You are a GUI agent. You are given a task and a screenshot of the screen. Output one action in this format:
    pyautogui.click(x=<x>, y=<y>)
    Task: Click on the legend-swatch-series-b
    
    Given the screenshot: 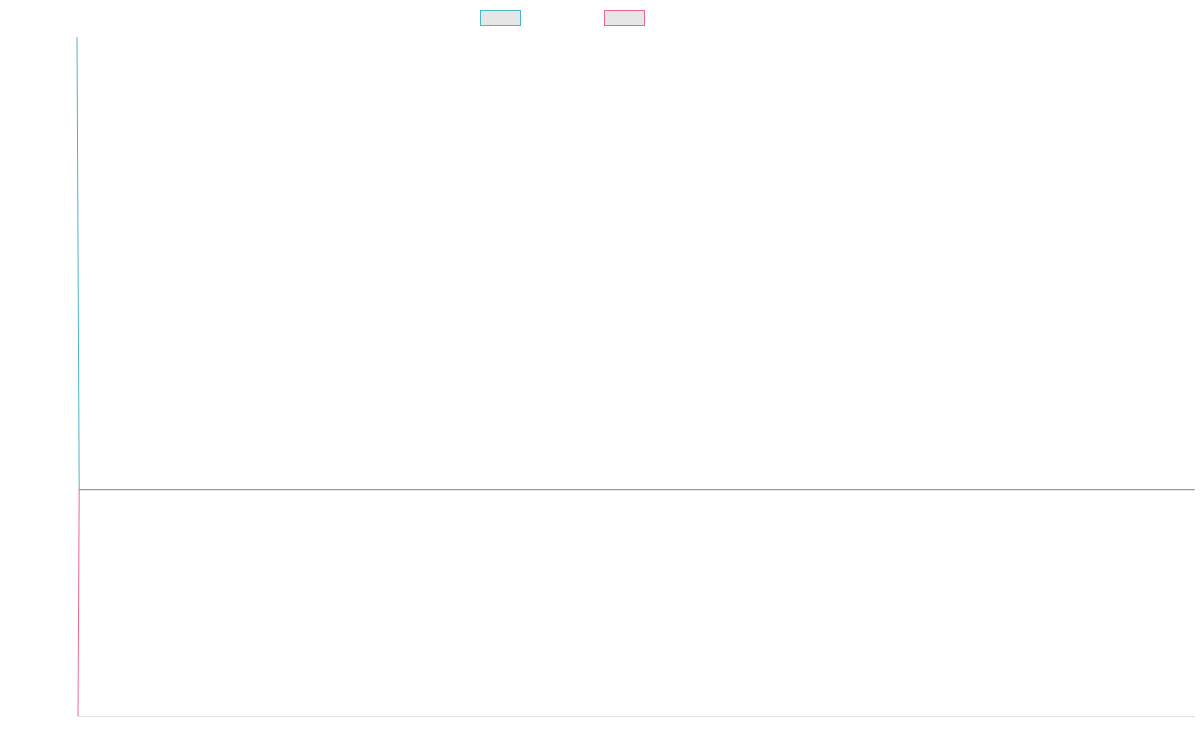 What is the action you would take?
    pyautogui.click(x=624, y=18)
    